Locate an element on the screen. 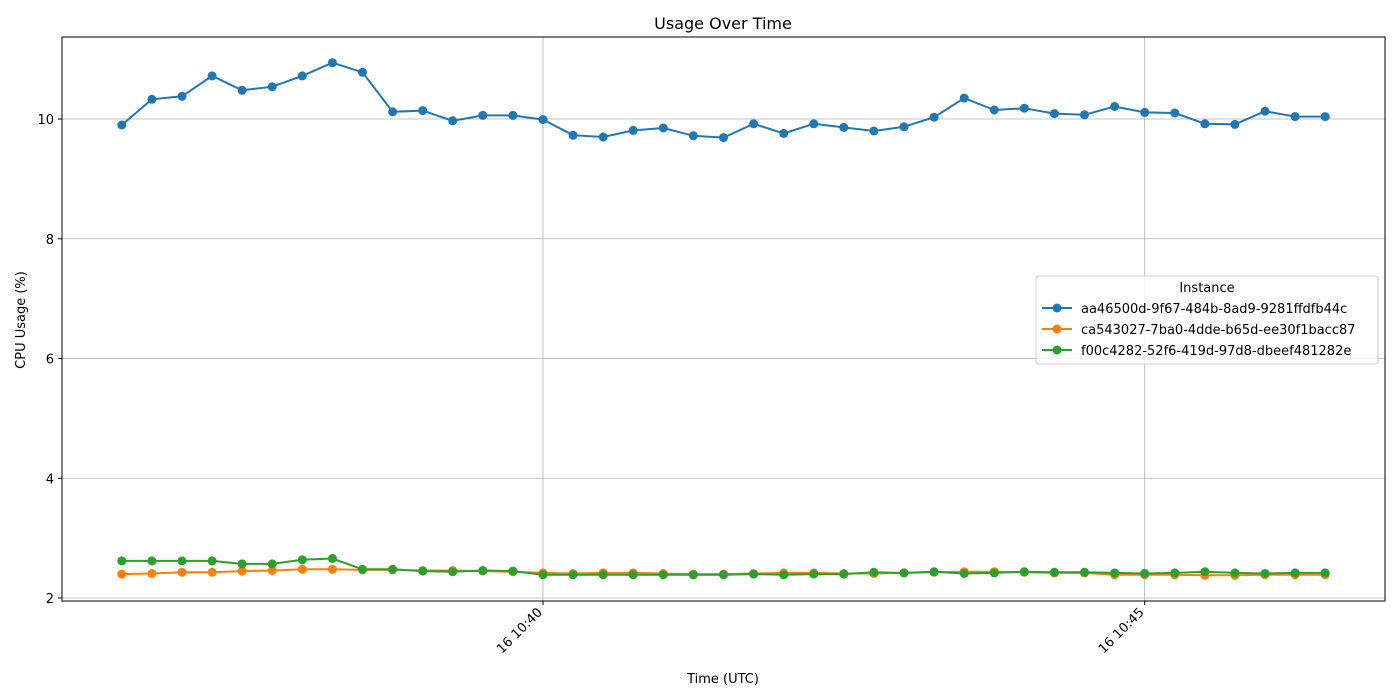 This screenshot has height=700, width=1400. legend-entry: aa46500d-9f67-484b-8ad9-9281ffdfb44c is located at coordinates (1214, 309).